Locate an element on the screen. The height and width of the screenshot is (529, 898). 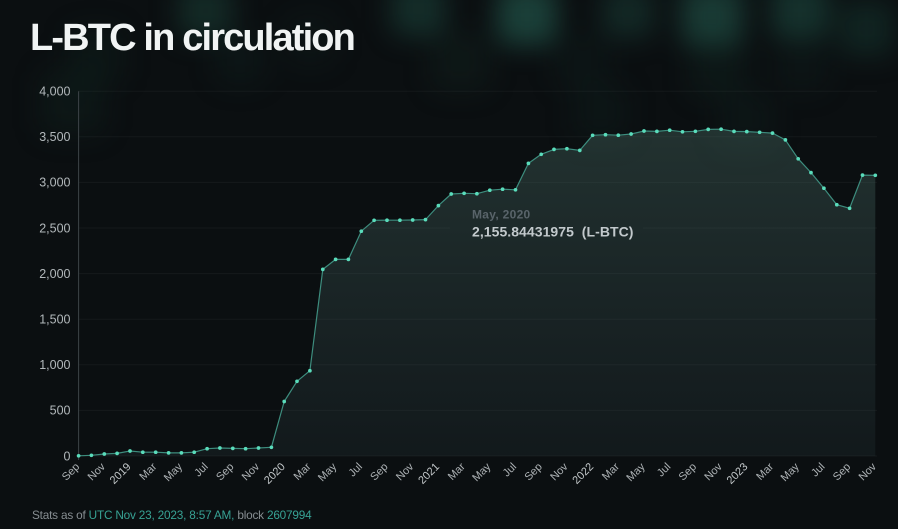
svg-text: 2020 is located at coordinates (275, 474).